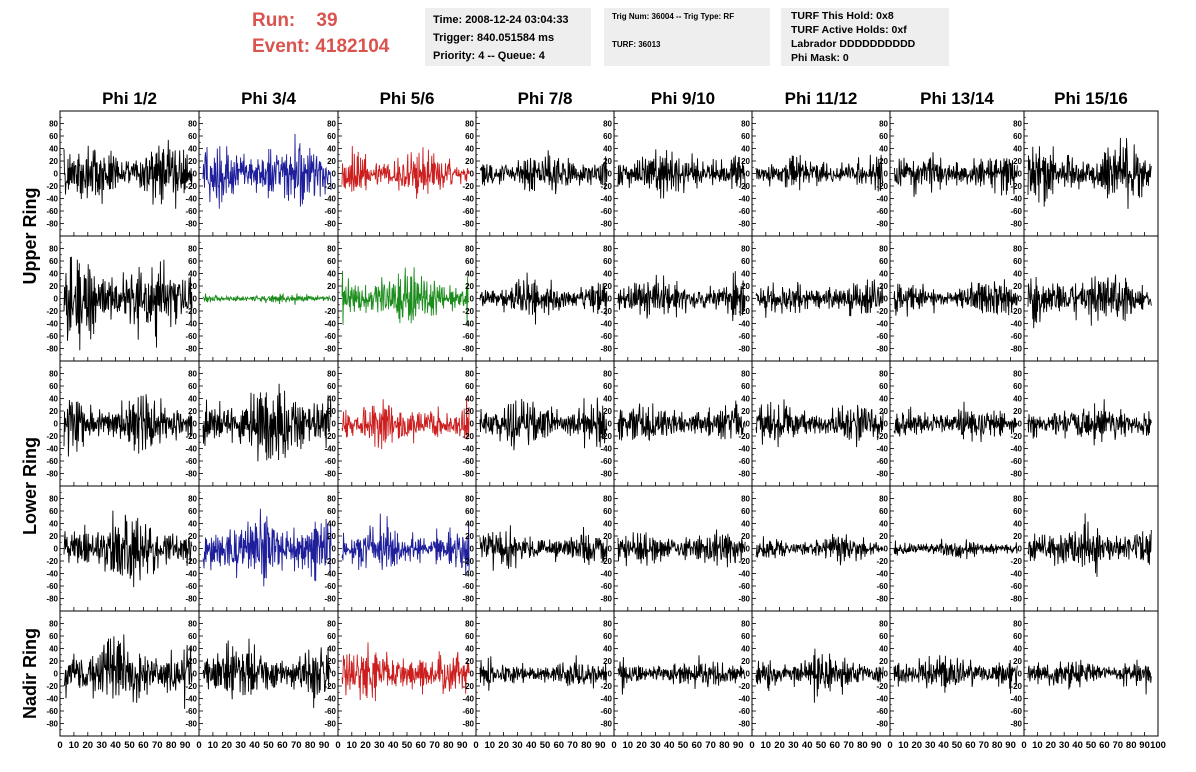 The width and height of the screenshot is (1196, 772). What do you see at coordinates (1091, 98) in the screenshot?
I see `column-header: Phi 15/16` at bounding box center [1091, 98].